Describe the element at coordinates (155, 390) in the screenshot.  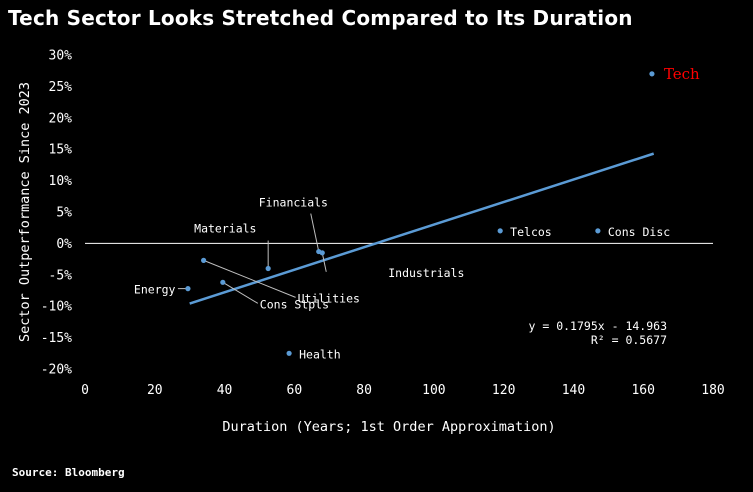
I see `x-tick-label: 20` at that location.